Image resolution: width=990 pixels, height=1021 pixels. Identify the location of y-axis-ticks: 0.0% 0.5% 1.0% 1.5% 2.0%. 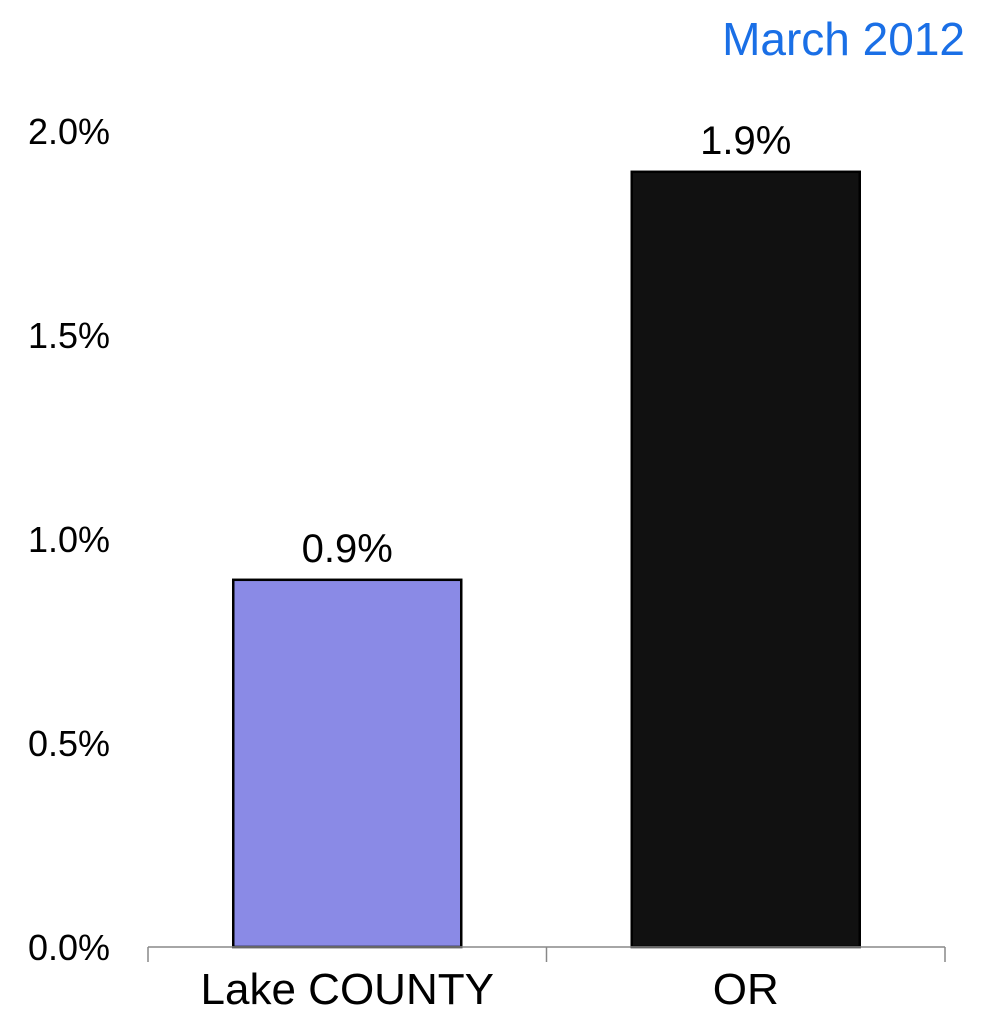
(69, 539).